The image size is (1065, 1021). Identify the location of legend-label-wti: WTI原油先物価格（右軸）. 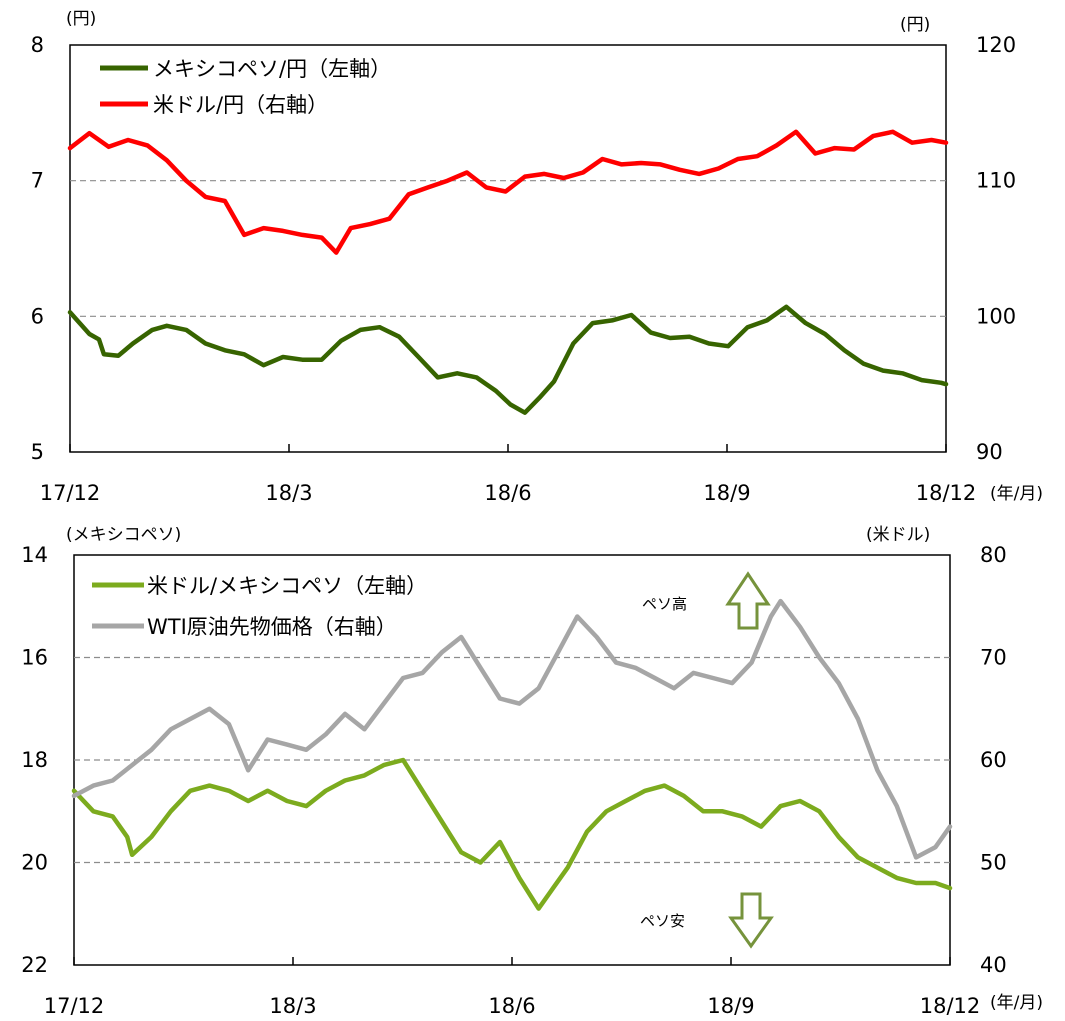
(272, 627).